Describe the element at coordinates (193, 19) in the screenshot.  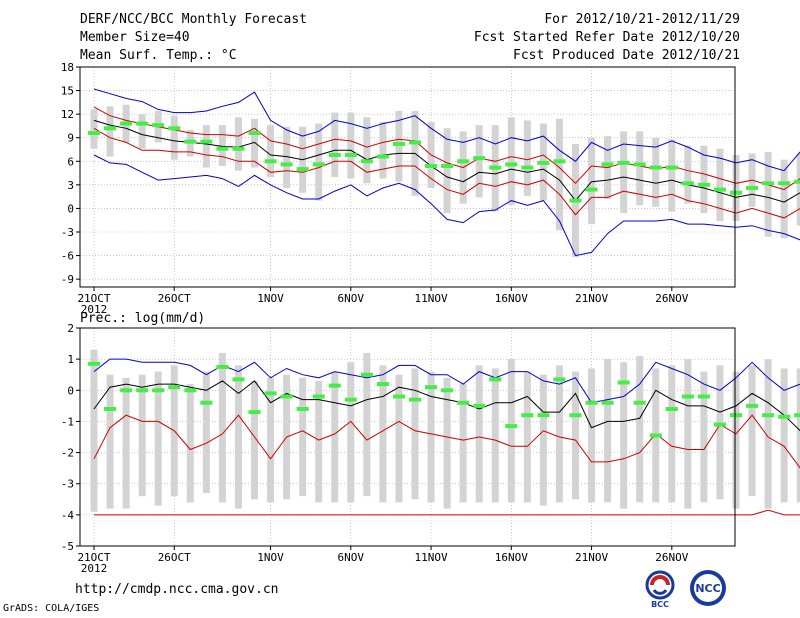
I see `chart-title: DERF/NCC/BCC Monthly Forecast` at that location.